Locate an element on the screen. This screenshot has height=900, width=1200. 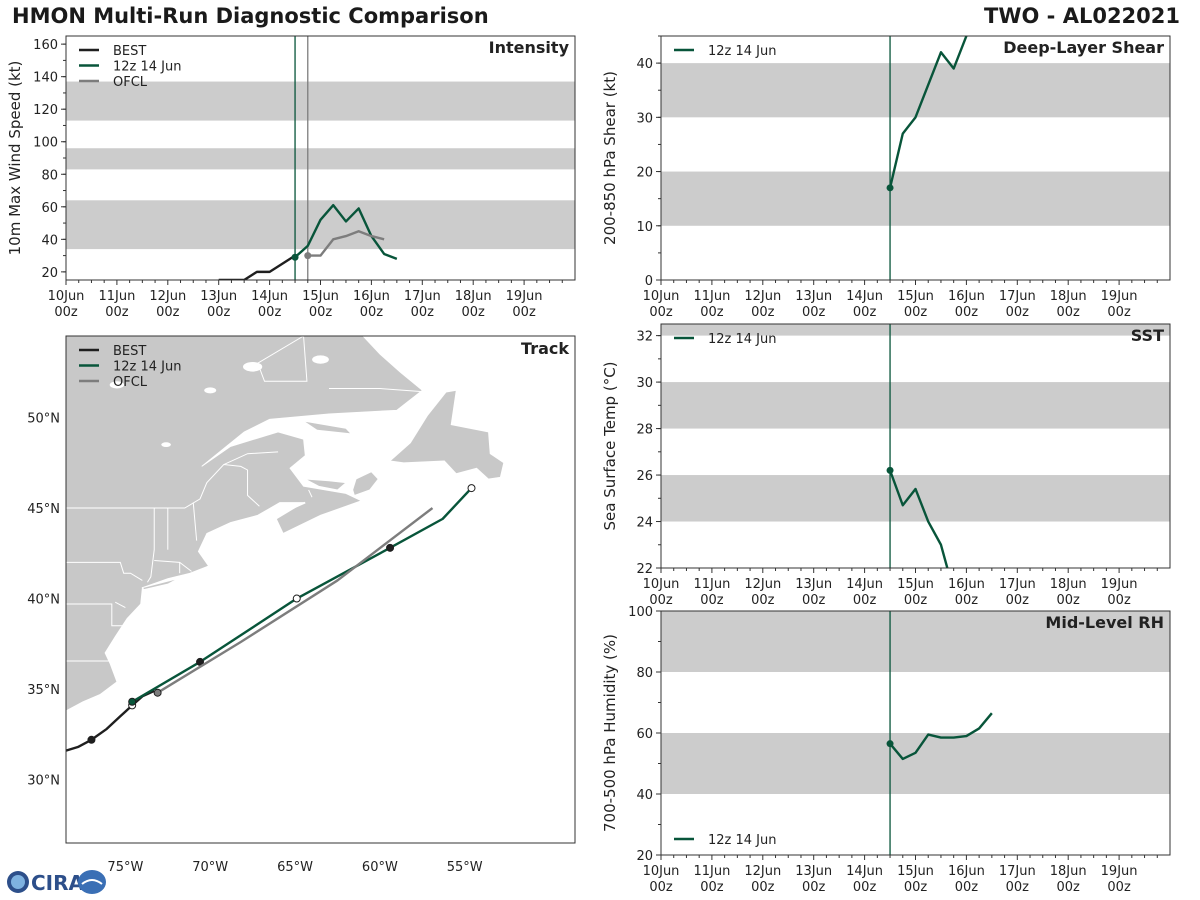
track-lon-label: 70°W is located at coordinates (210, 867).